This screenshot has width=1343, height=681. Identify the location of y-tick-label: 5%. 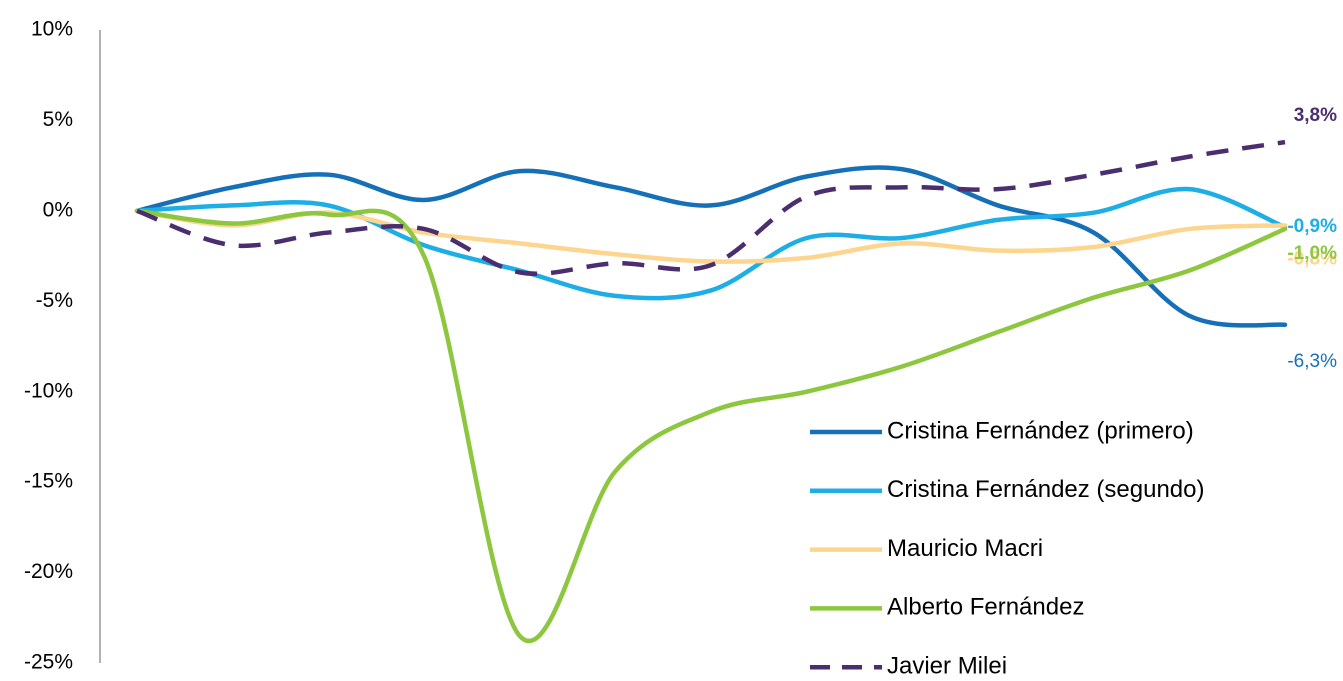
(58, 119).